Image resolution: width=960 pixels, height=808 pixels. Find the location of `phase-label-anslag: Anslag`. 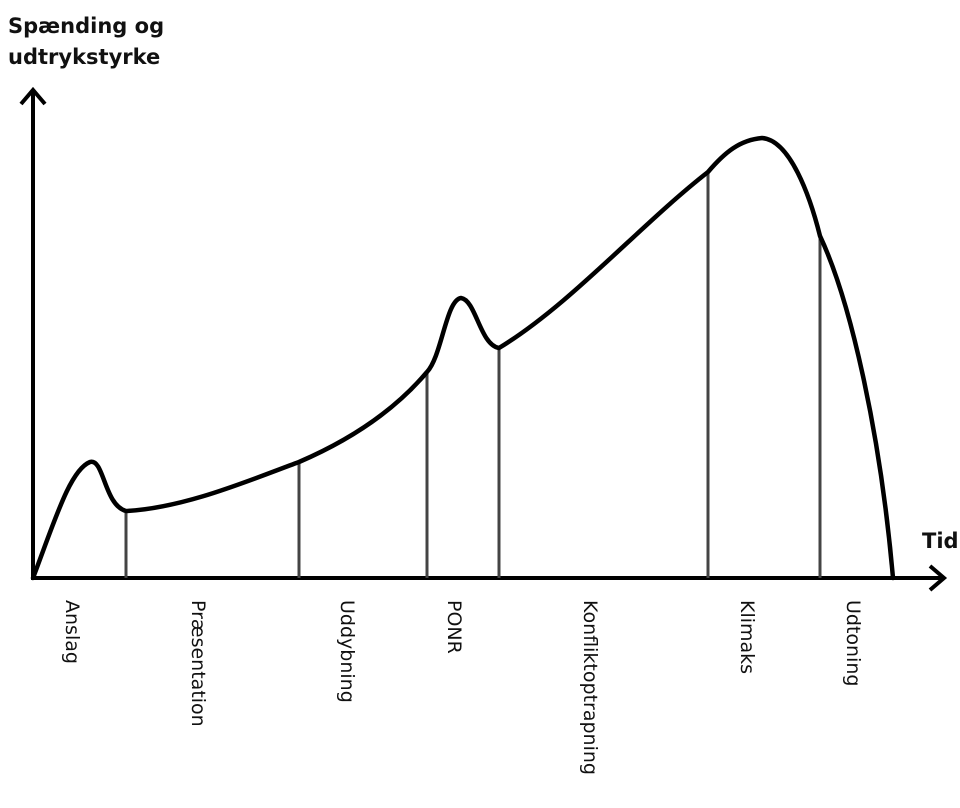

phase-label-anslag: Anslag is located at coordinates (72, 632).